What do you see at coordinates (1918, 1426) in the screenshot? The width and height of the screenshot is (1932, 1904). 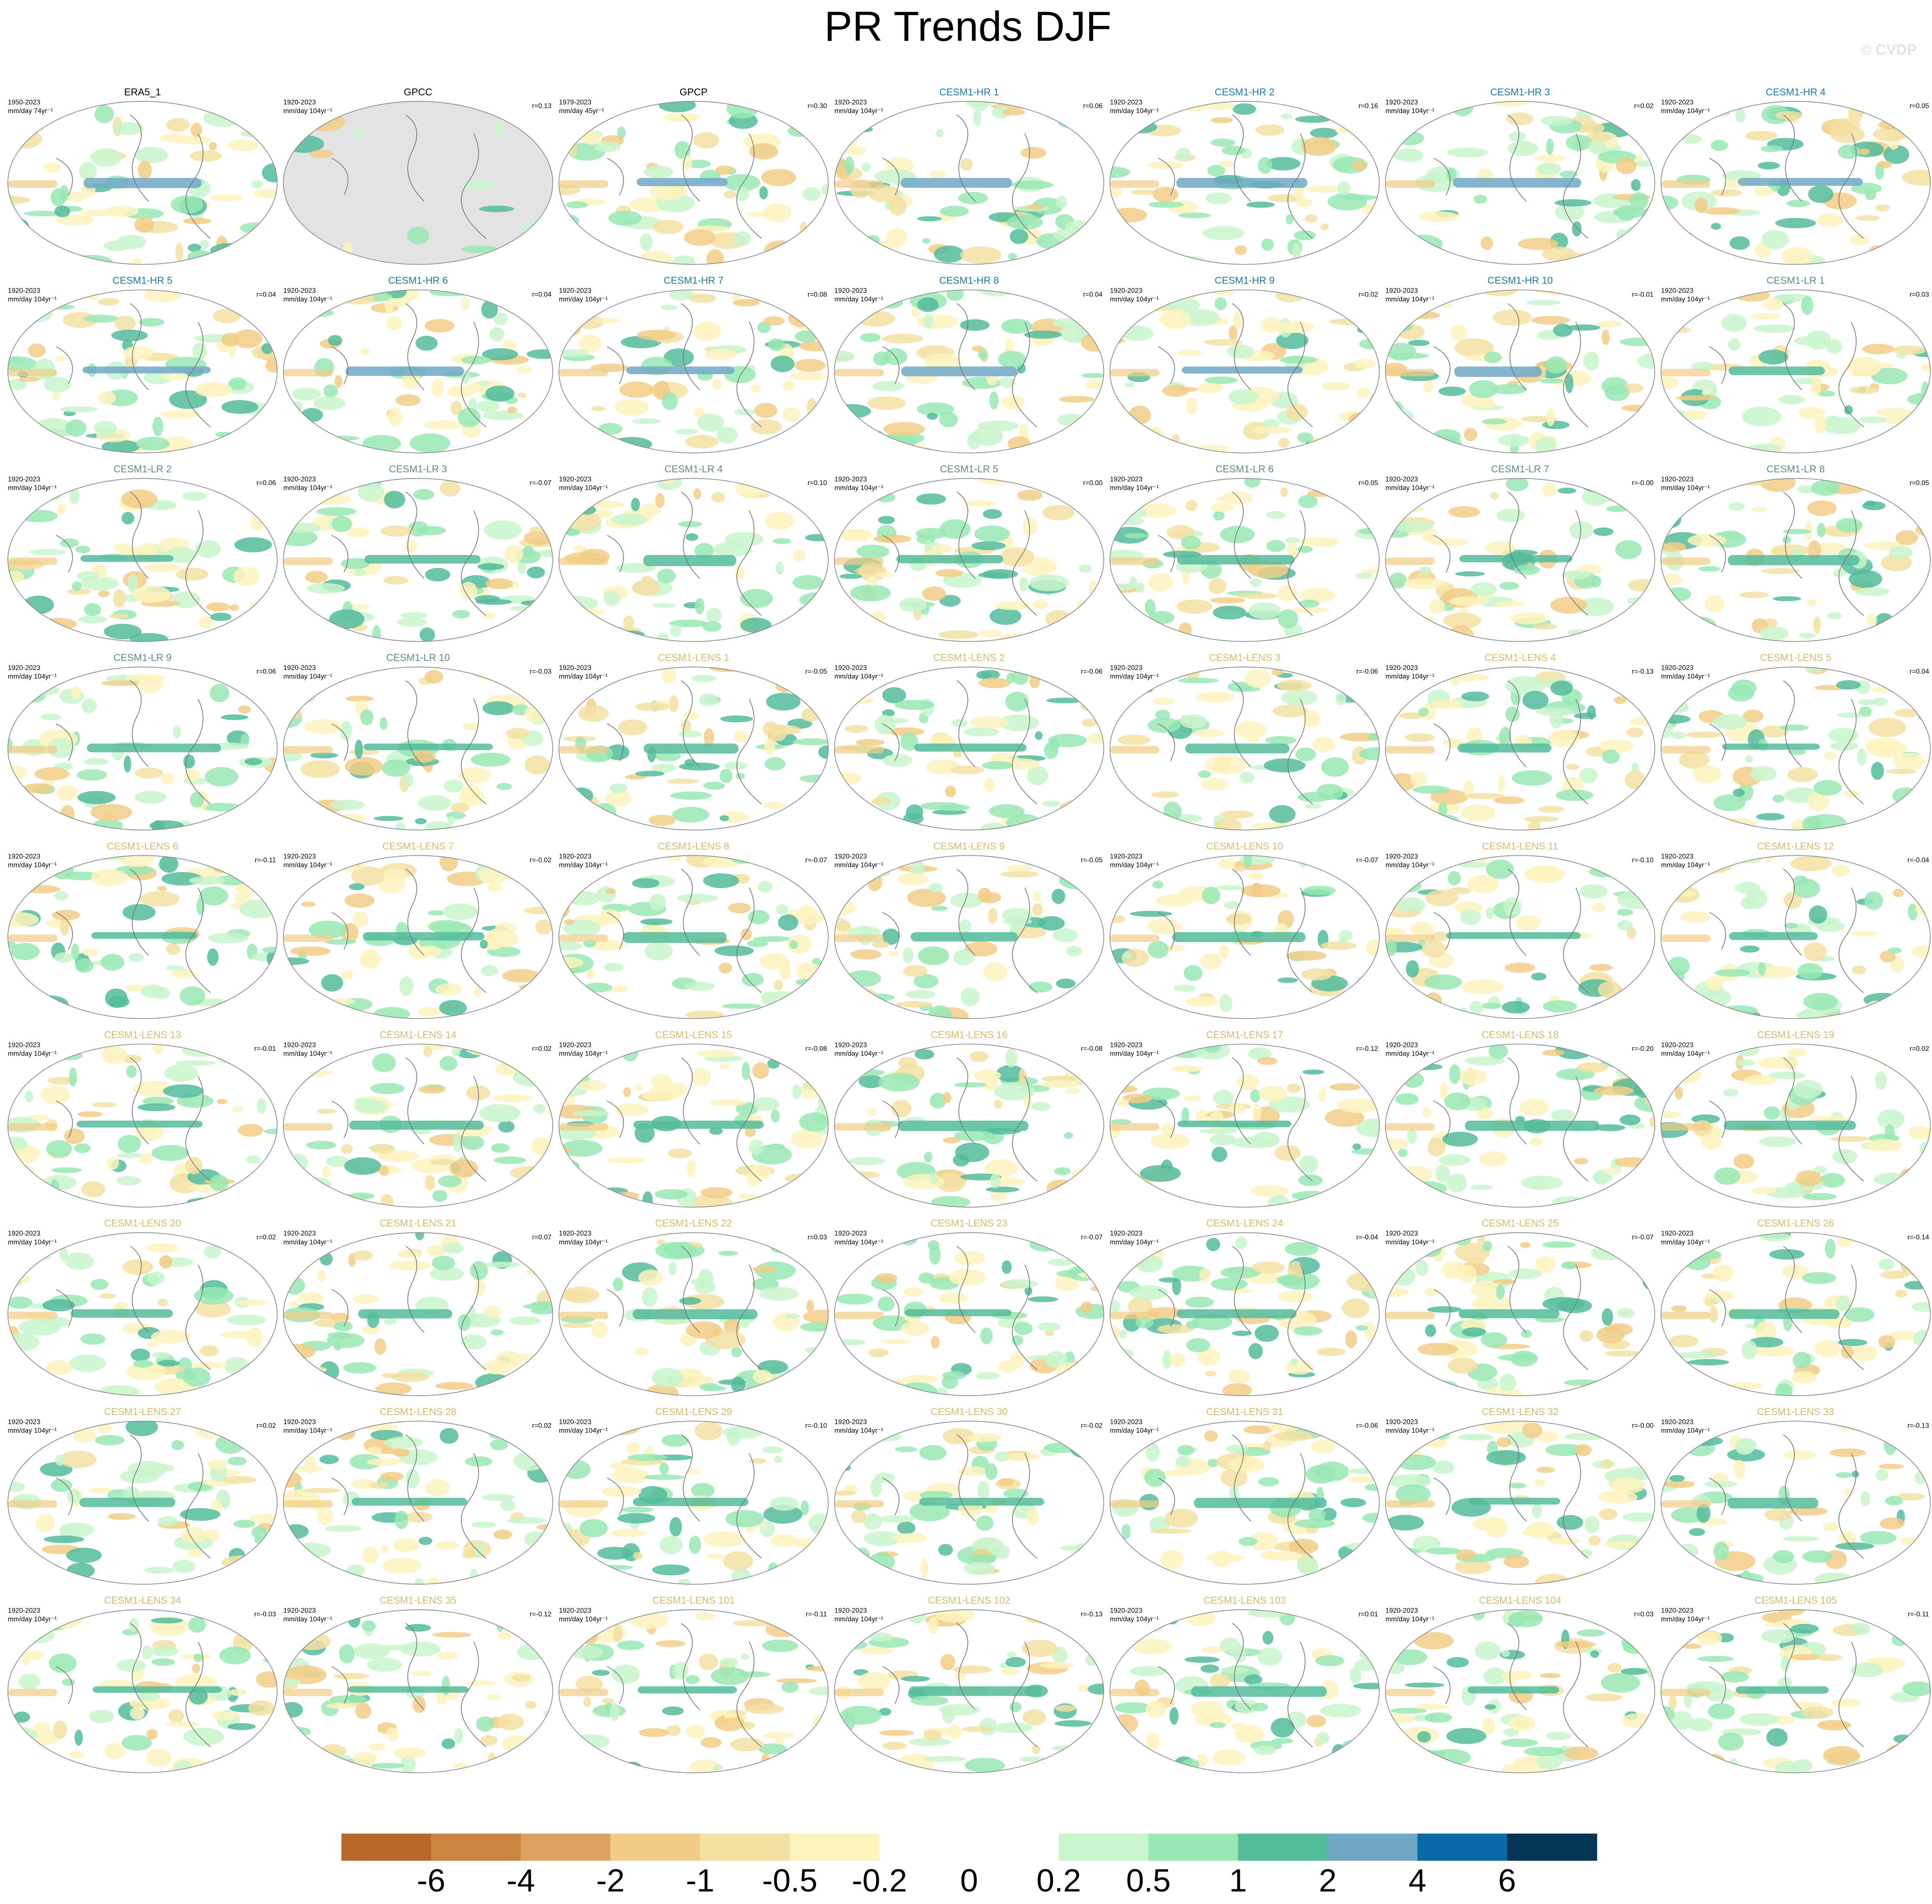 I see `panel-correlation: r=-0.13` at bounding box center [1918, 1426].